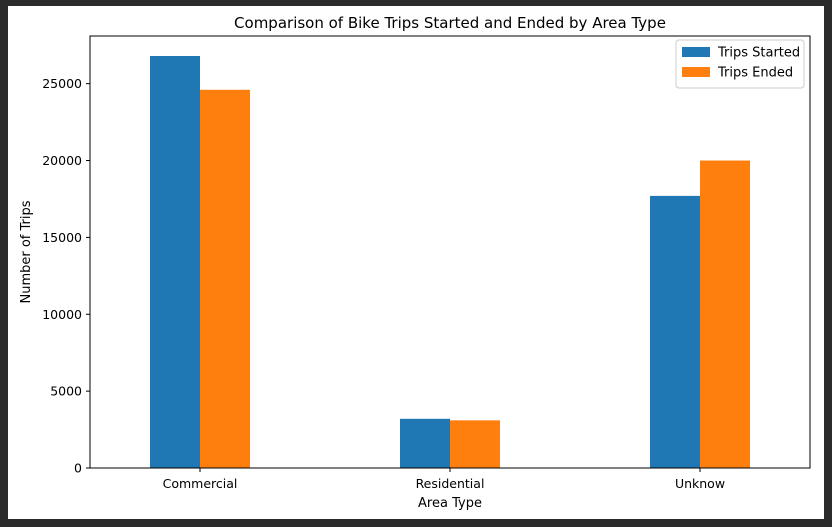  Describe the element at coordinates (62, 314) in the screenshot. I see `y-tick-label: 10000` at that location.